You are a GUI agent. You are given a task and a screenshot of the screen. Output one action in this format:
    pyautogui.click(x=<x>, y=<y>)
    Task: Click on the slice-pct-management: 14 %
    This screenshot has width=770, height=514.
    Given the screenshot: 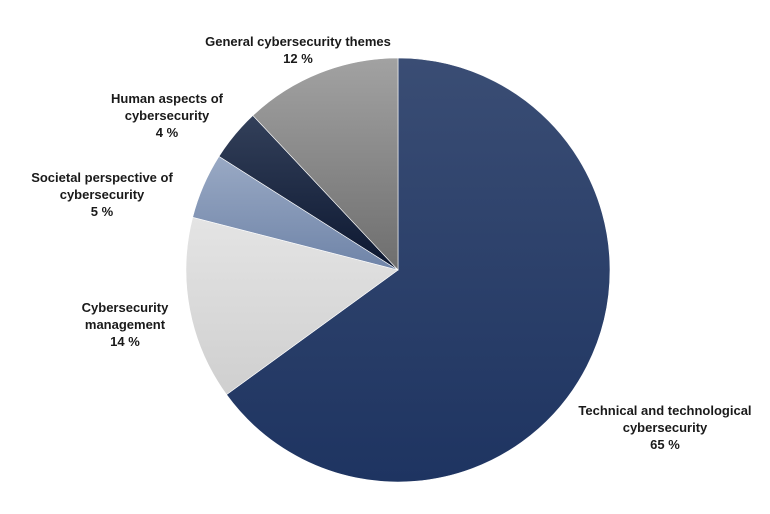 What is the action you would take?
    pyautogui.click(x=125, y=341)
    